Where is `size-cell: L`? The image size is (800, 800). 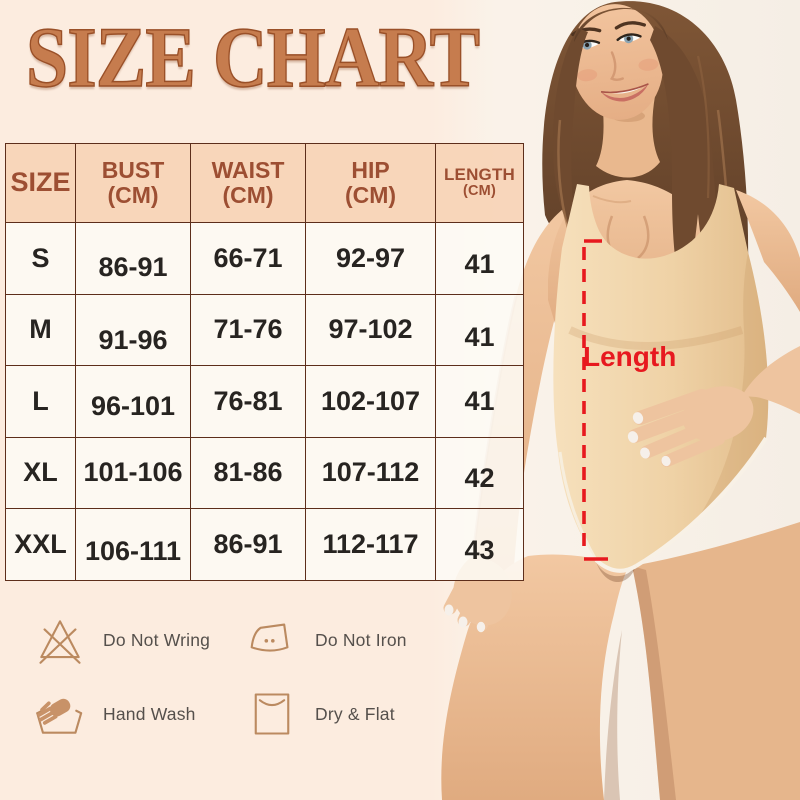
size-cell: L is located at coordinates (40, 401).